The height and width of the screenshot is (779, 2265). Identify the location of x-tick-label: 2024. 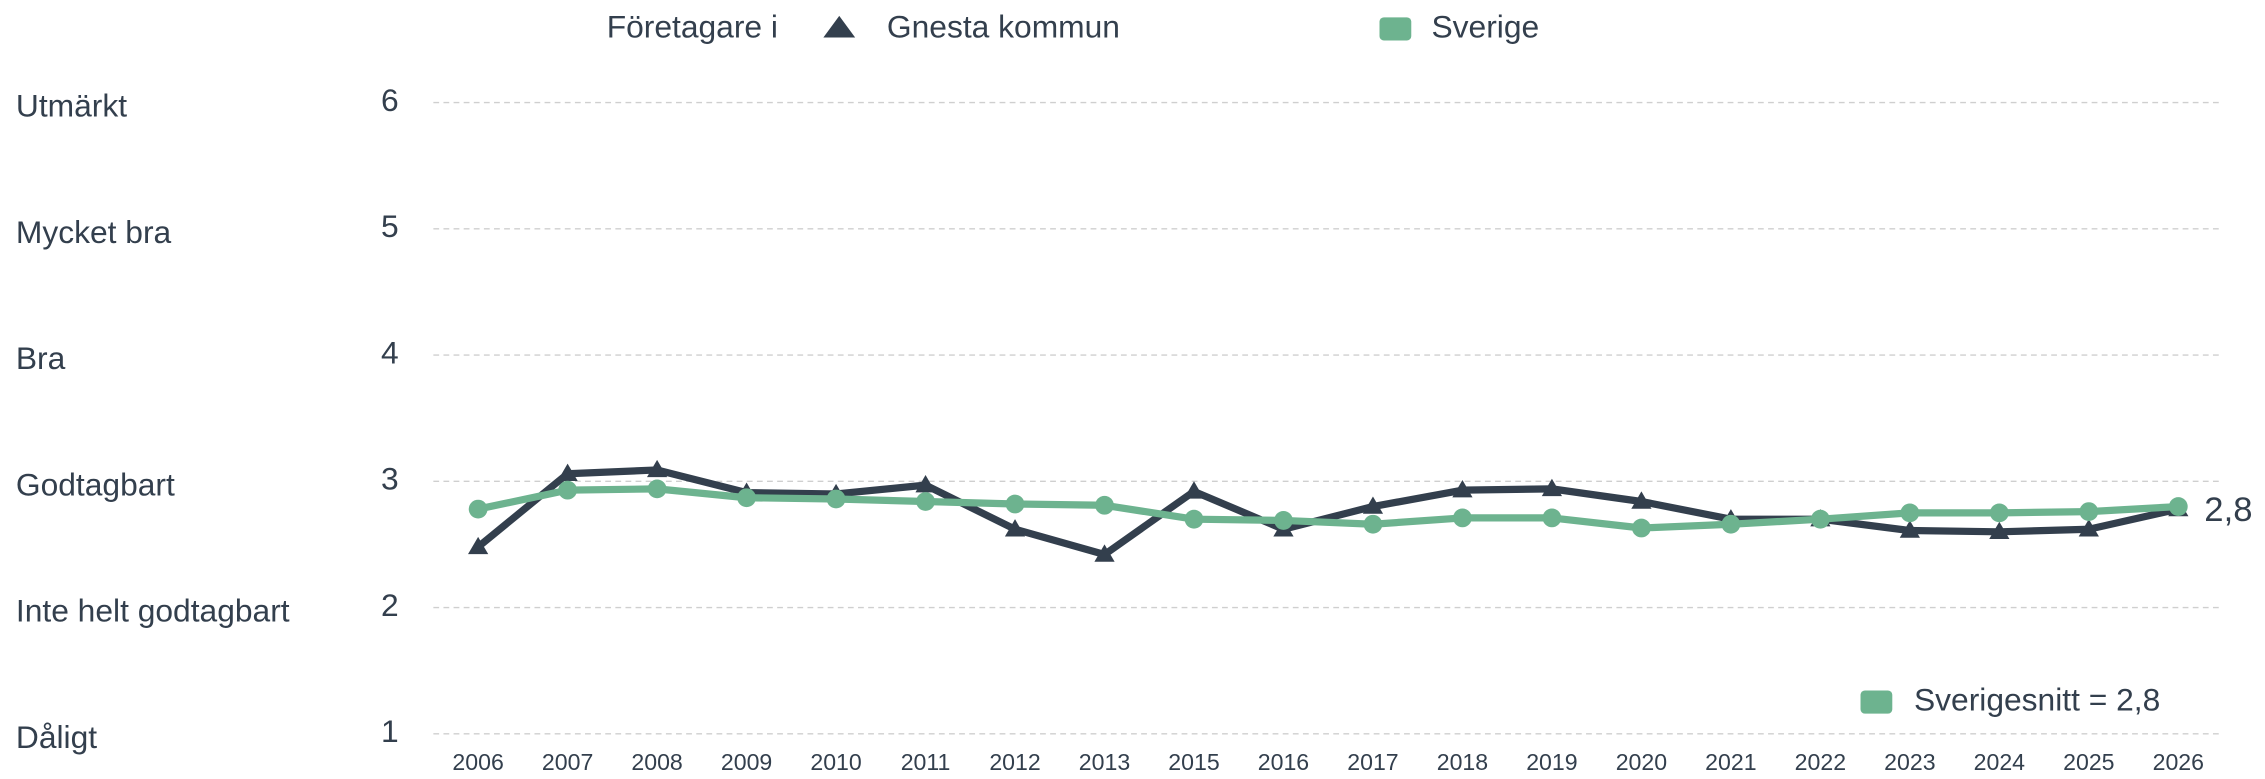
(2000, 762).